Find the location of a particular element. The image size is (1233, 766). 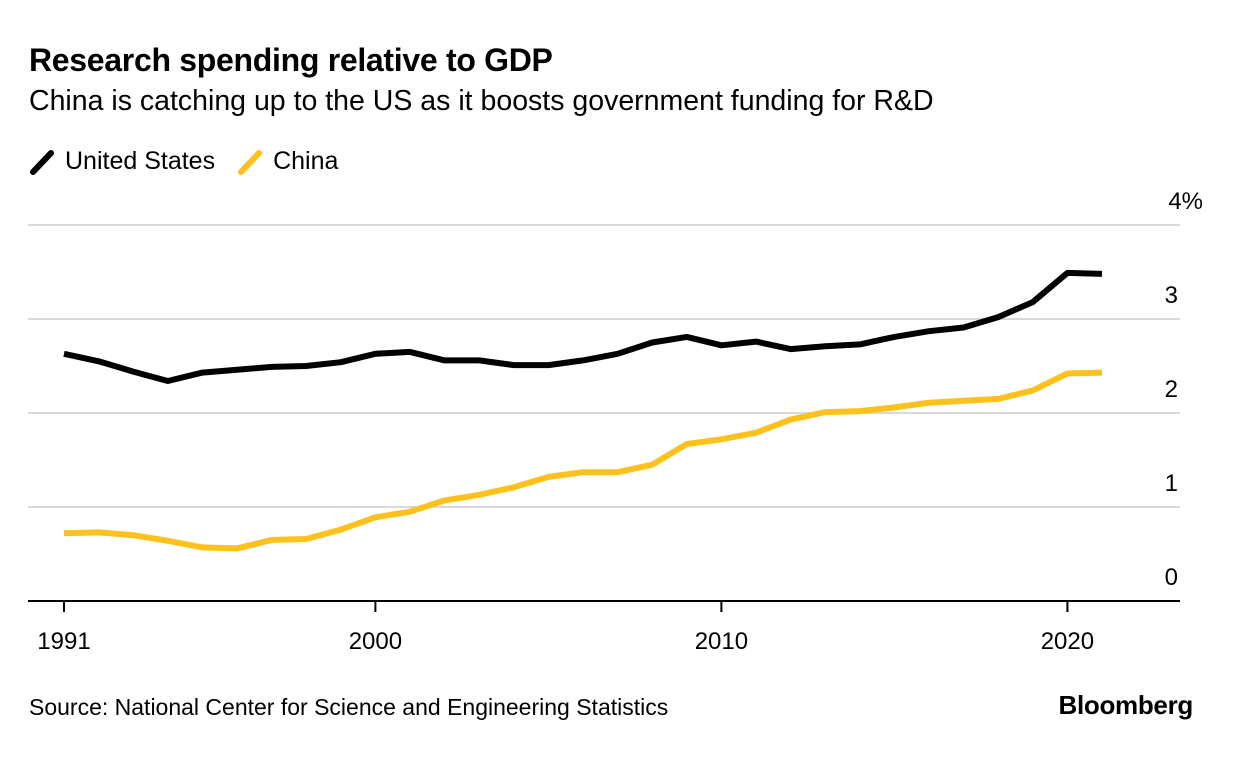

y-tick-label-2: 2 is located at coordinates (1171, 389).